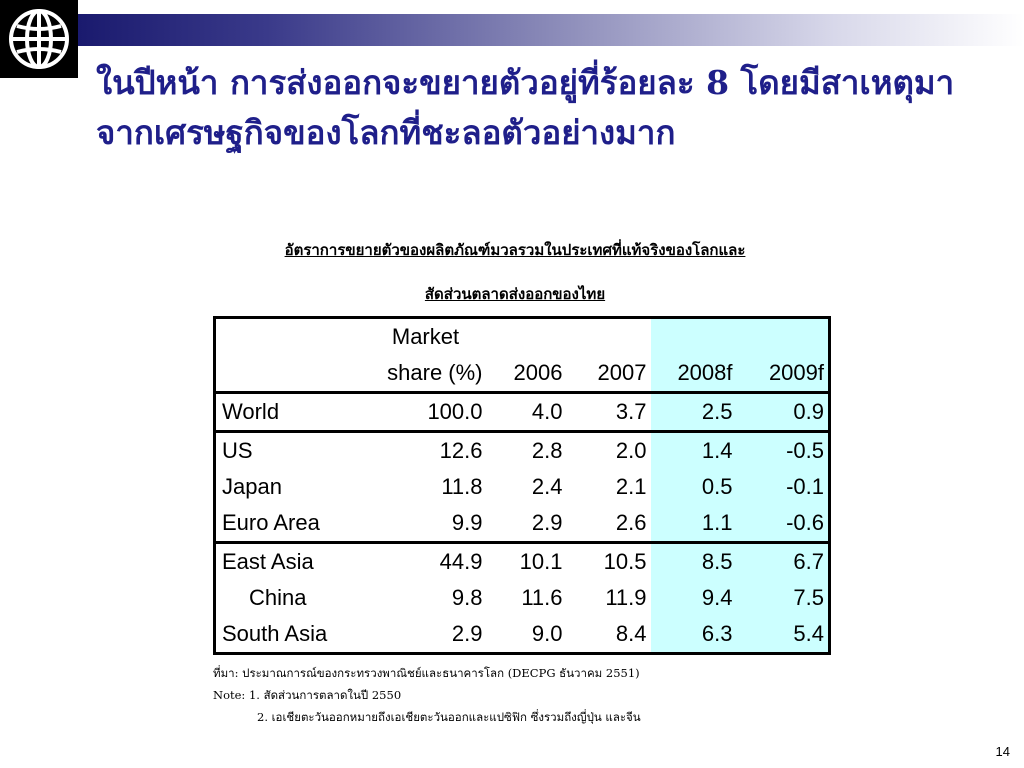  Describe the element at coordinates (538, 372) in the screenshot. I see `header-year-2006: 2006` at that location.